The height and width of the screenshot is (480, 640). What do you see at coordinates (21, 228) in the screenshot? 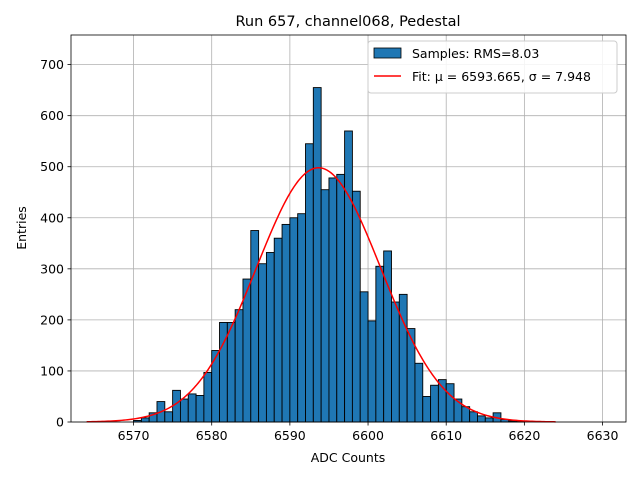
I see `y-axis-label: Entries` at bounding box center [21, 228].